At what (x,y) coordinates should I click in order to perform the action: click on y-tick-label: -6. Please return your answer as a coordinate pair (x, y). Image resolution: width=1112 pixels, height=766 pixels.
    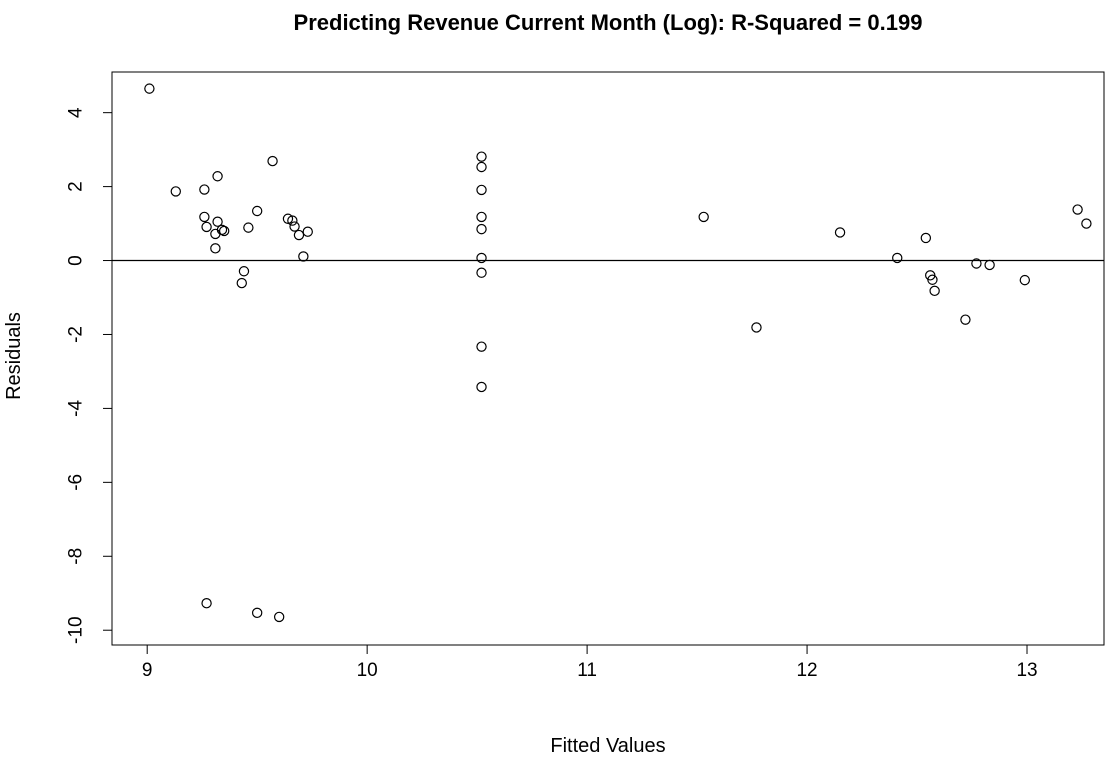
    Looking at the image, I should click on (76, 482).